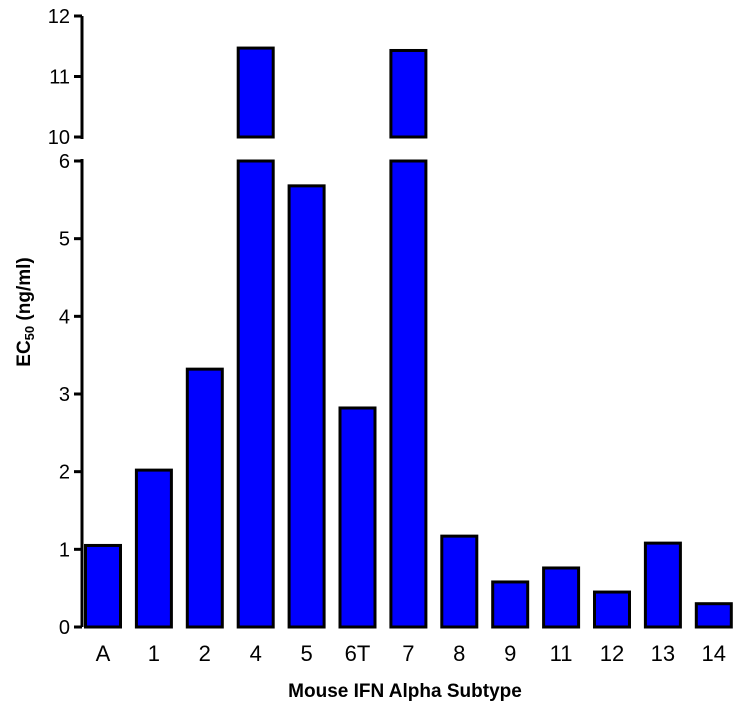  I want to click on x-tick-label: A, so click(103, 653).